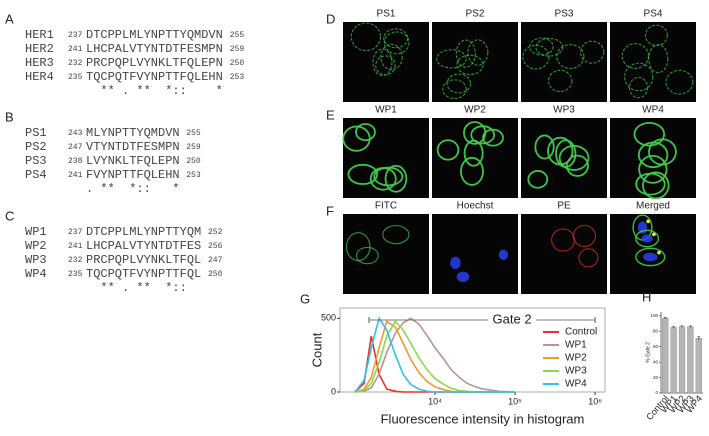 Image resolution: width=709 pixels, height=436 pixels. Describe the element at coordinates (75, 260) in the screenshot. I see `seq-start: 232` at that location.